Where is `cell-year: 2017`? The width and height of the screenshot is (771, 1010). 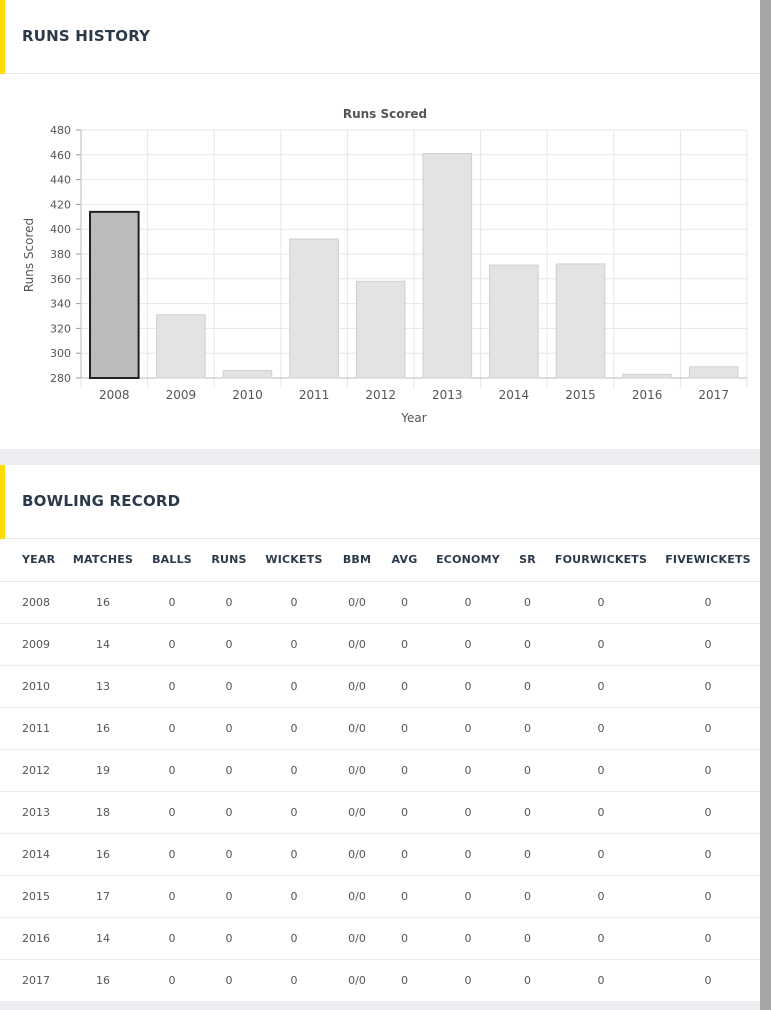 cell-year: 2017 is located at coordinates (32, 980).